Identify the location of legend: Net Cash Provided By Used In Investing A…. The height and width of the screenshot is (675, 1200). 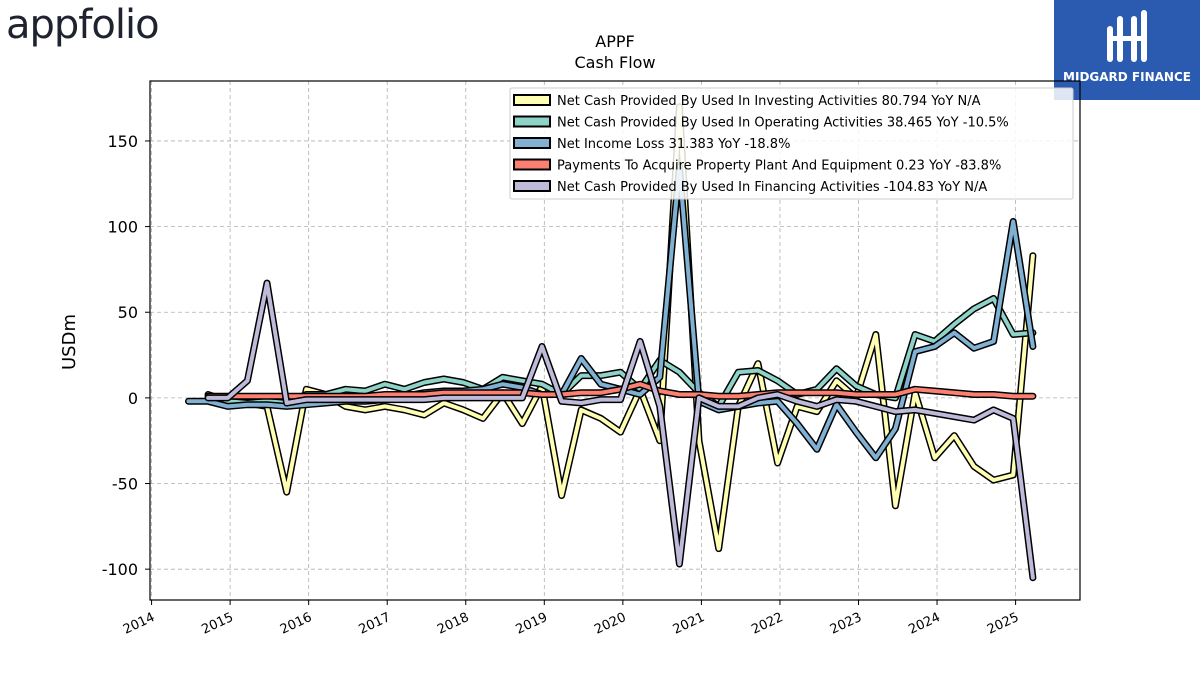
(791, 143).